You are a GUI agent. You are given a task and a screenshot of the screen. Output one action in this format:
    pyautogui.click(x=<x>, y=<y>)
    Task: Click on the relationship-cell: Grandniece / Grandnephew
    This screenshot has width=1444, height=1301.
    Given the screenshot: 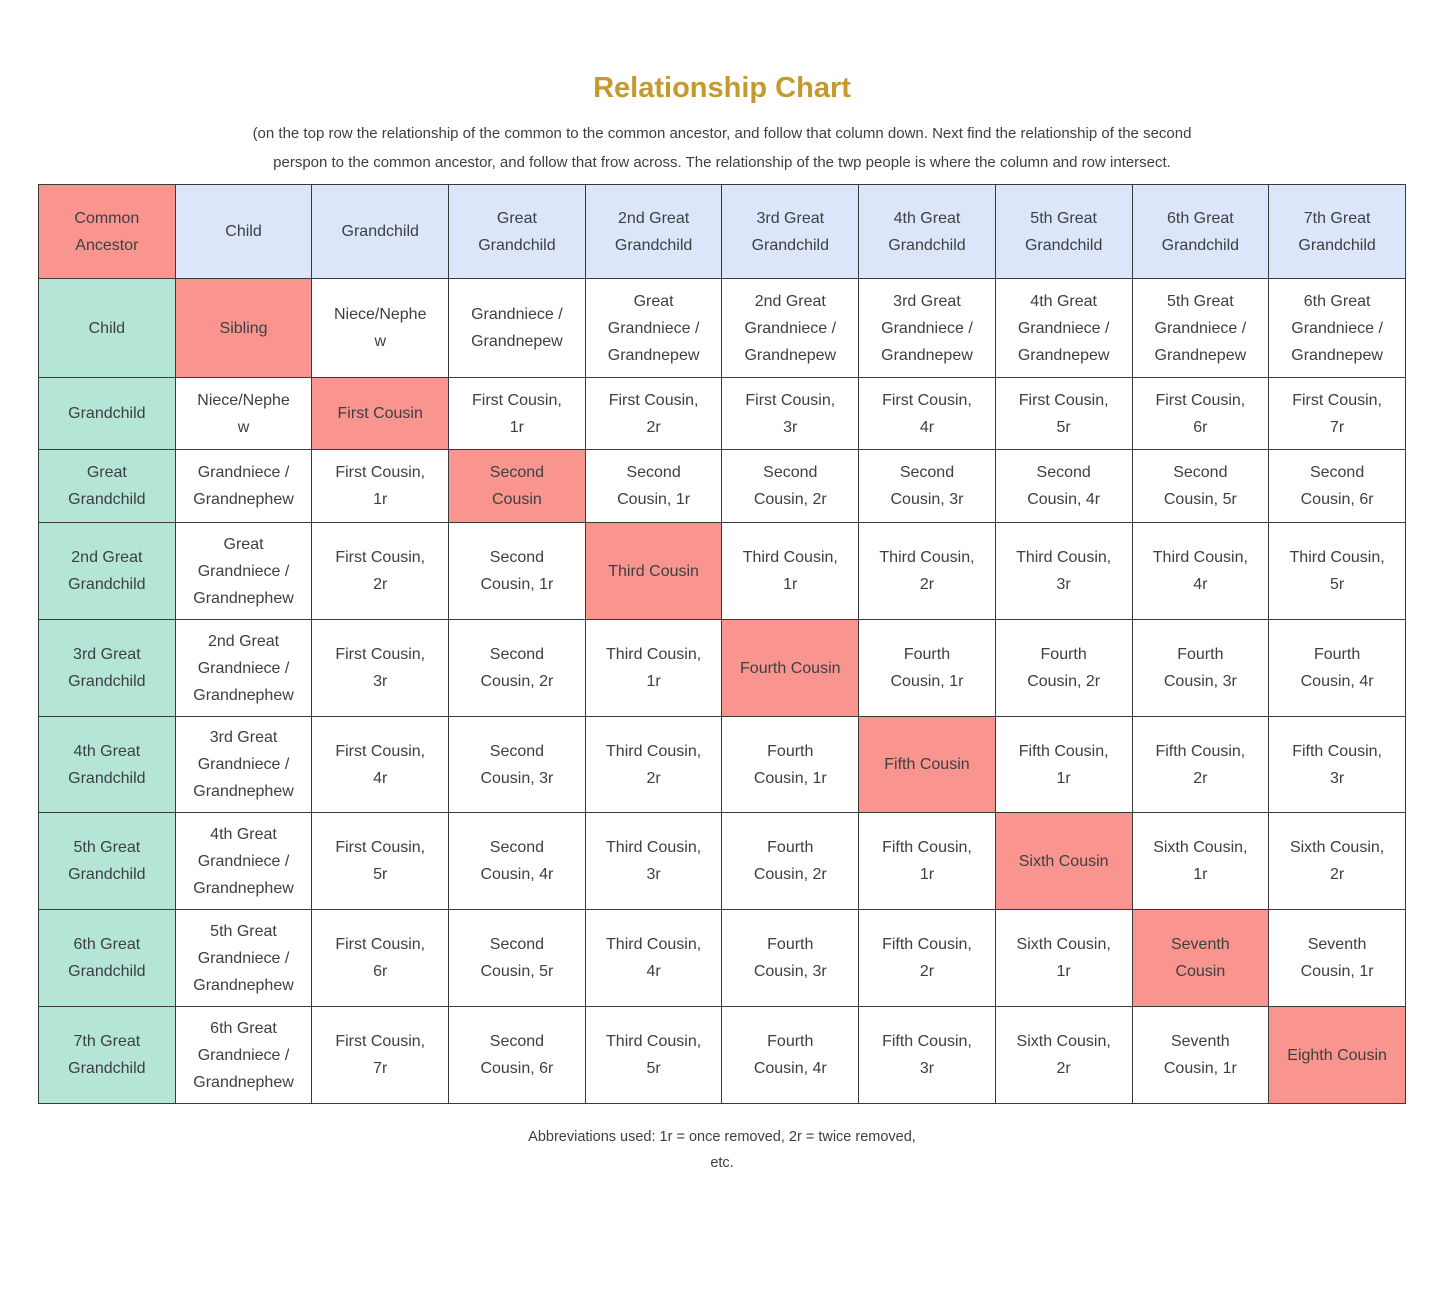 What is the action you would take?
    pyautogui.click(x=243, y=486)
    